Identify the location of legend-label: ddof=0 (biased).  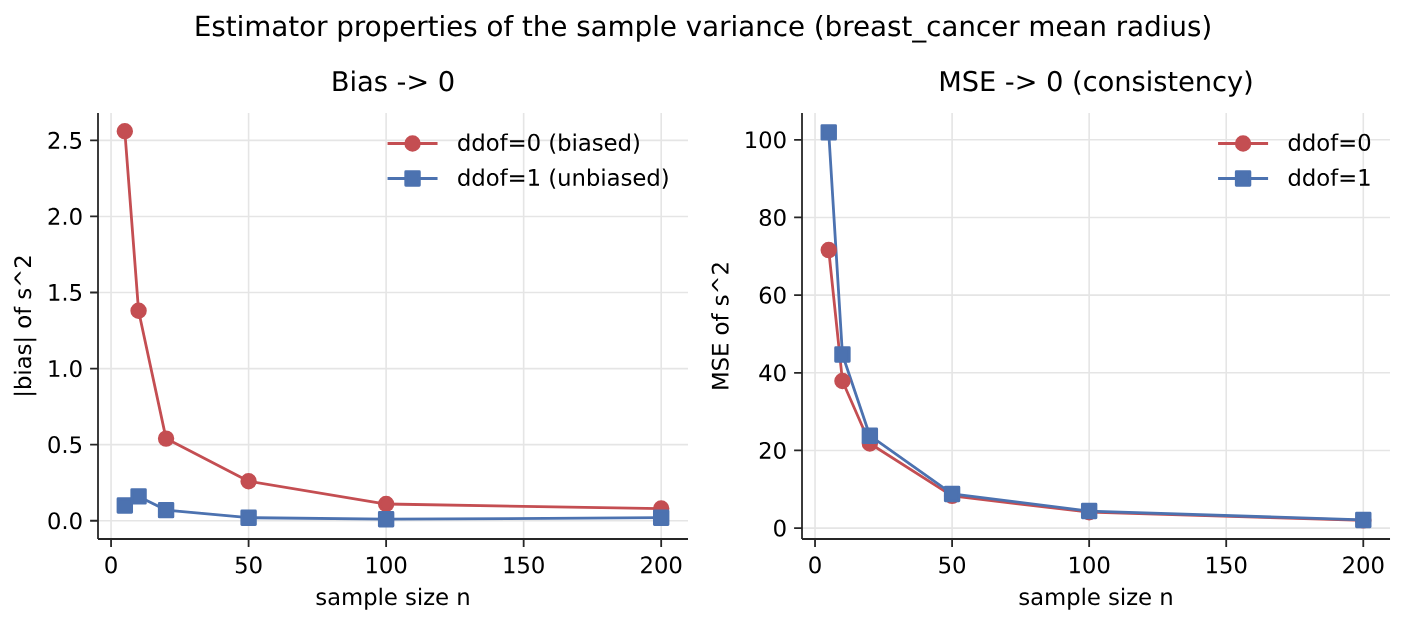
(548, 143).